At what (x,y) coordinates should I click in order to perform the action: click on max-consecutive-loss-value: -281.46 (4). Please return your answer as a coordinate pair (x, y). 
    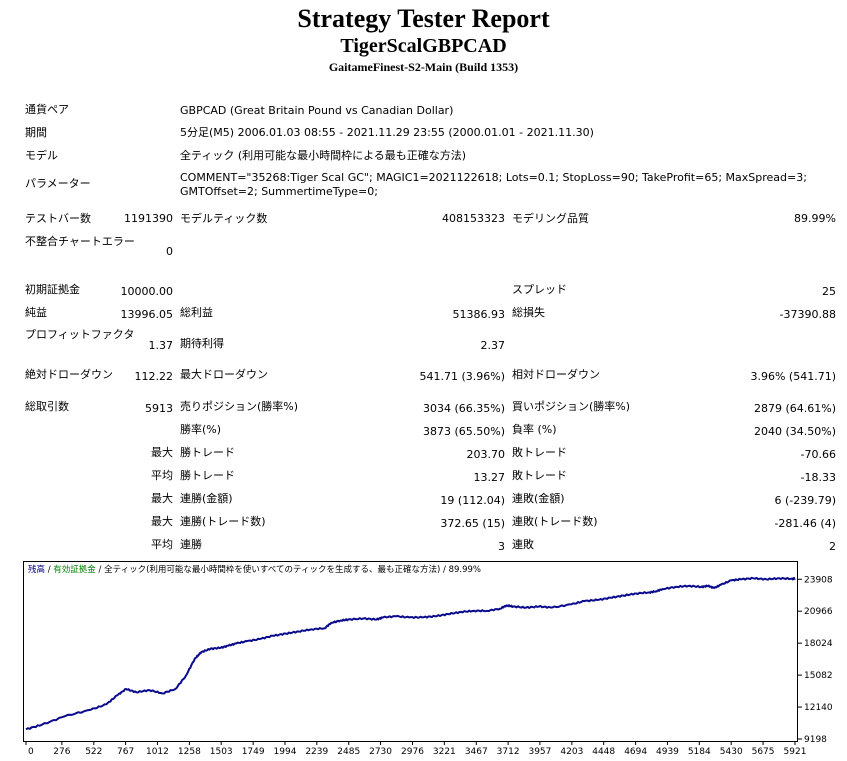
    Looking at the image, I should click on (805, 523).